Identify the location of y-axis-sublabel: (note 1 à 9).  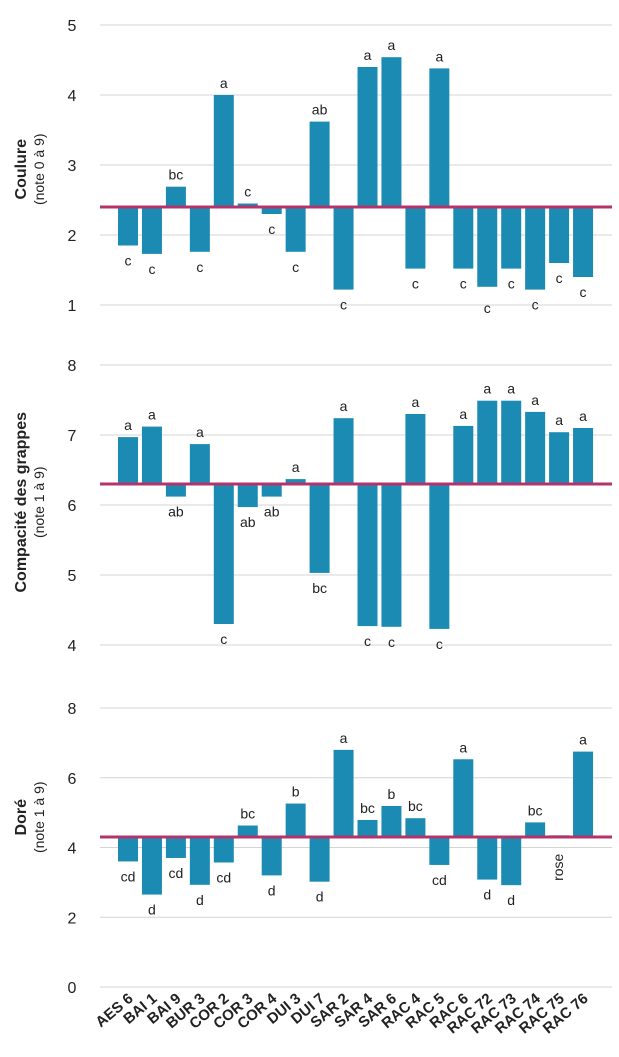
(39, 502).